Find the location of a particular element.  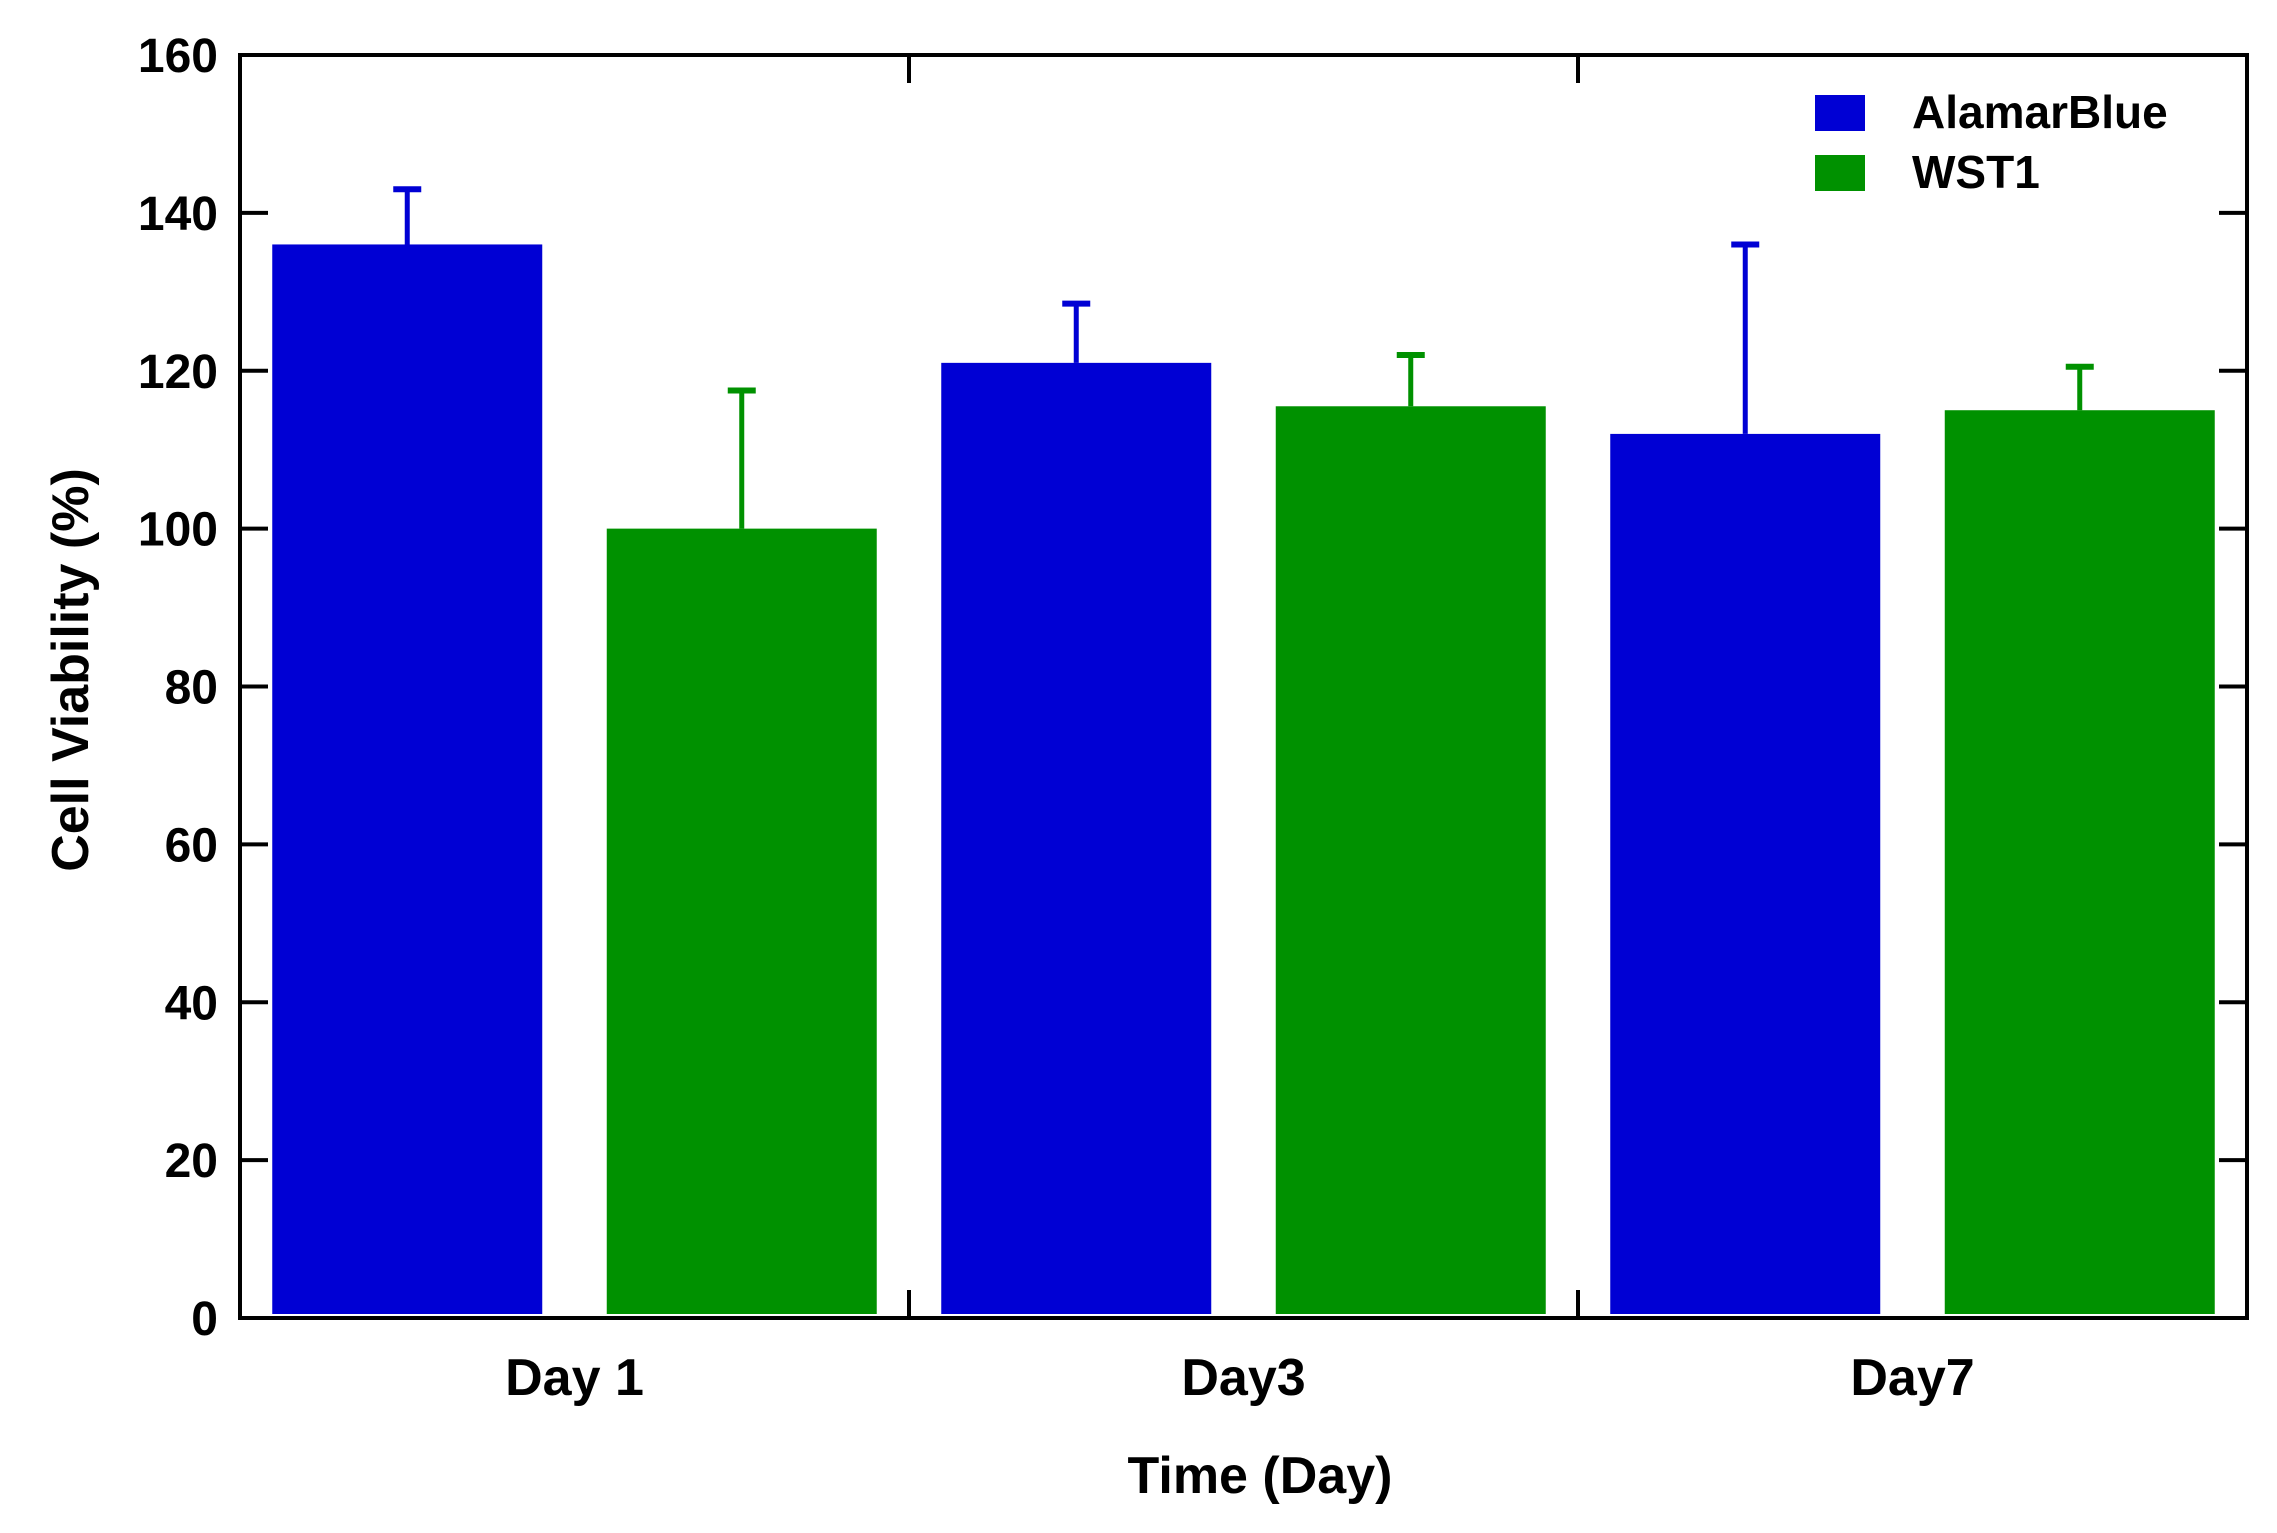

legend: AlamarBlue WST1 is located at coordinates (1991, 142).